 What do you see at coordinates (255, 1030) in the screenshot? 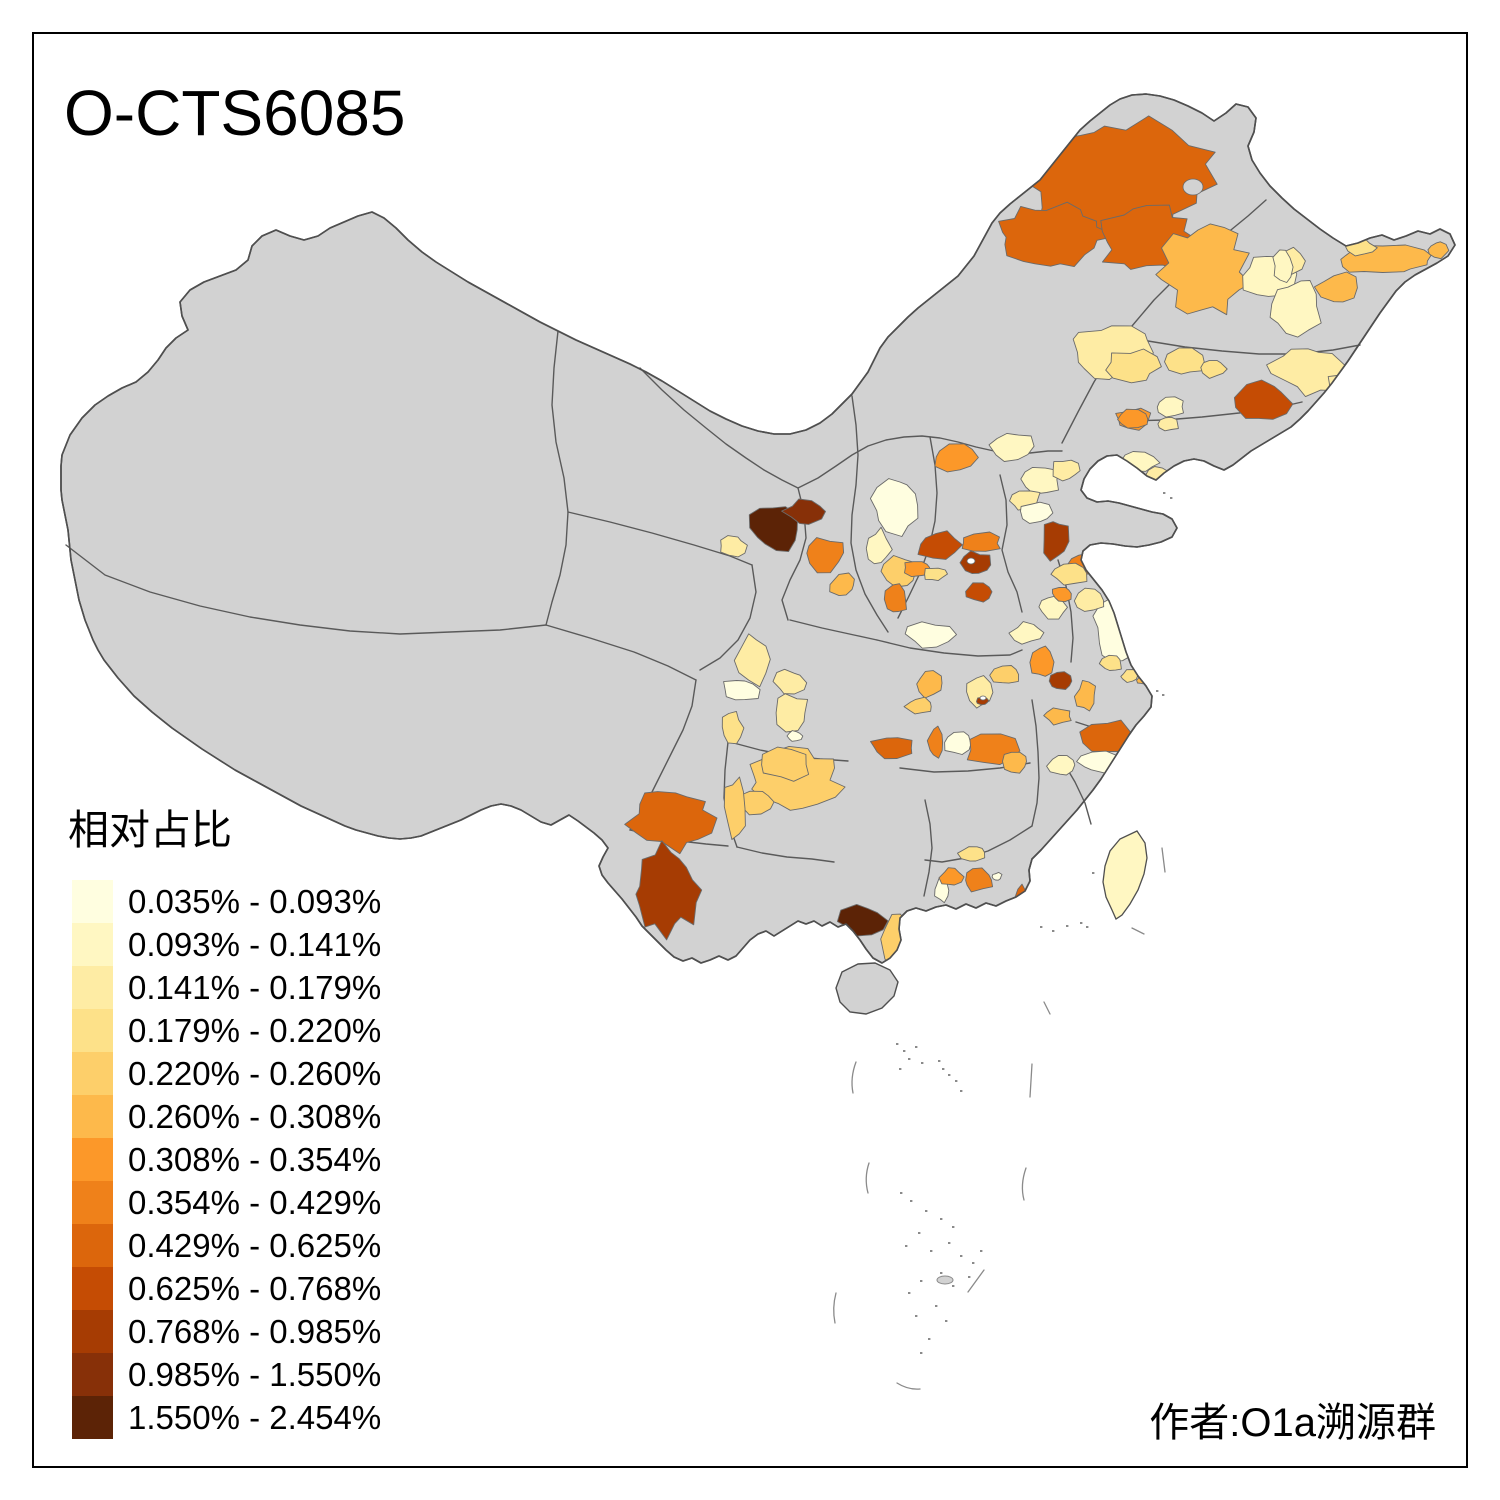
I see `legend-label: 0.179% - 0.220%` at bounding box center [255, 1030].